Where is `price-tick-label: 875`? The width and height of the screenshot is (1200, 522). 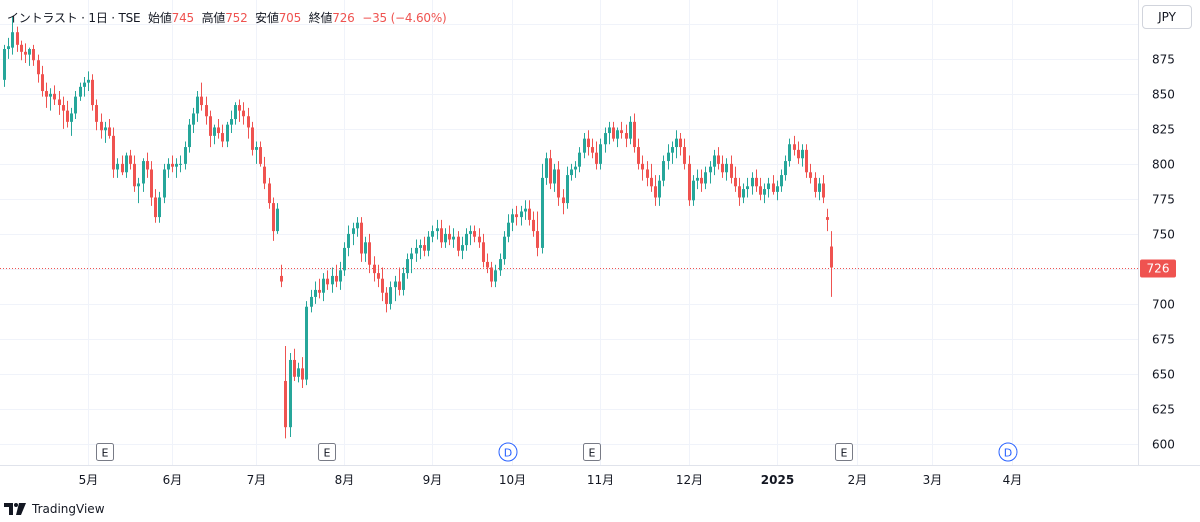
price-tick-label: 875 is located at coordinates (1163, 60).